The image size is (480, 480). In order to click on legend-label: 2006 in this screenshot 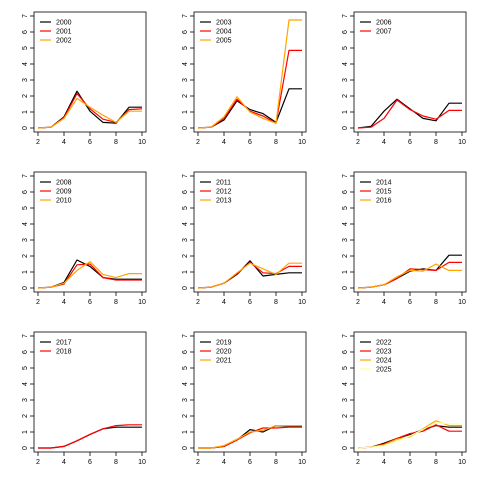, I will do `click(384, 23)`.